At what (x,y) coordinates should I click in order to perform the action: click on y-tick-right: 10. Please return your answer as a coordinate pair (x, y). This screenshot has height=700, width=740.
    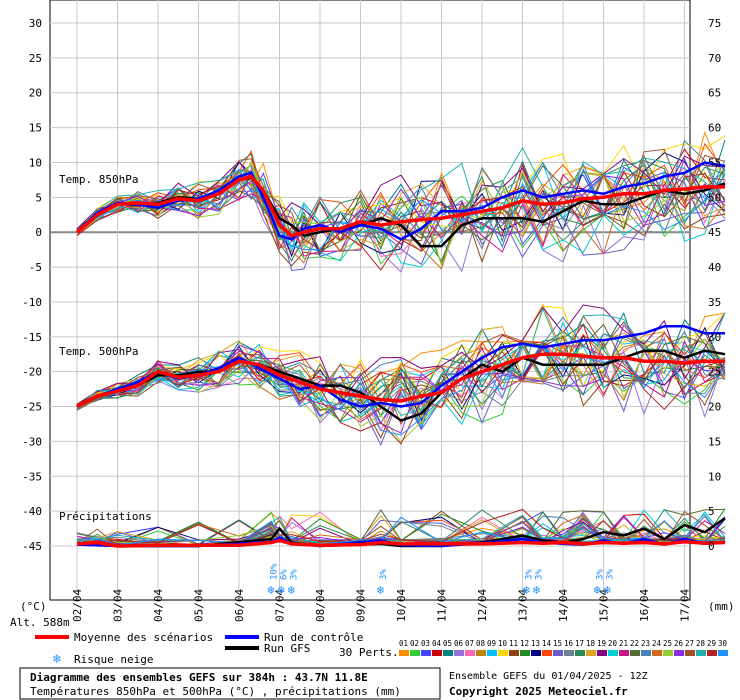
    Looking at the image, I should click on (714, 476).